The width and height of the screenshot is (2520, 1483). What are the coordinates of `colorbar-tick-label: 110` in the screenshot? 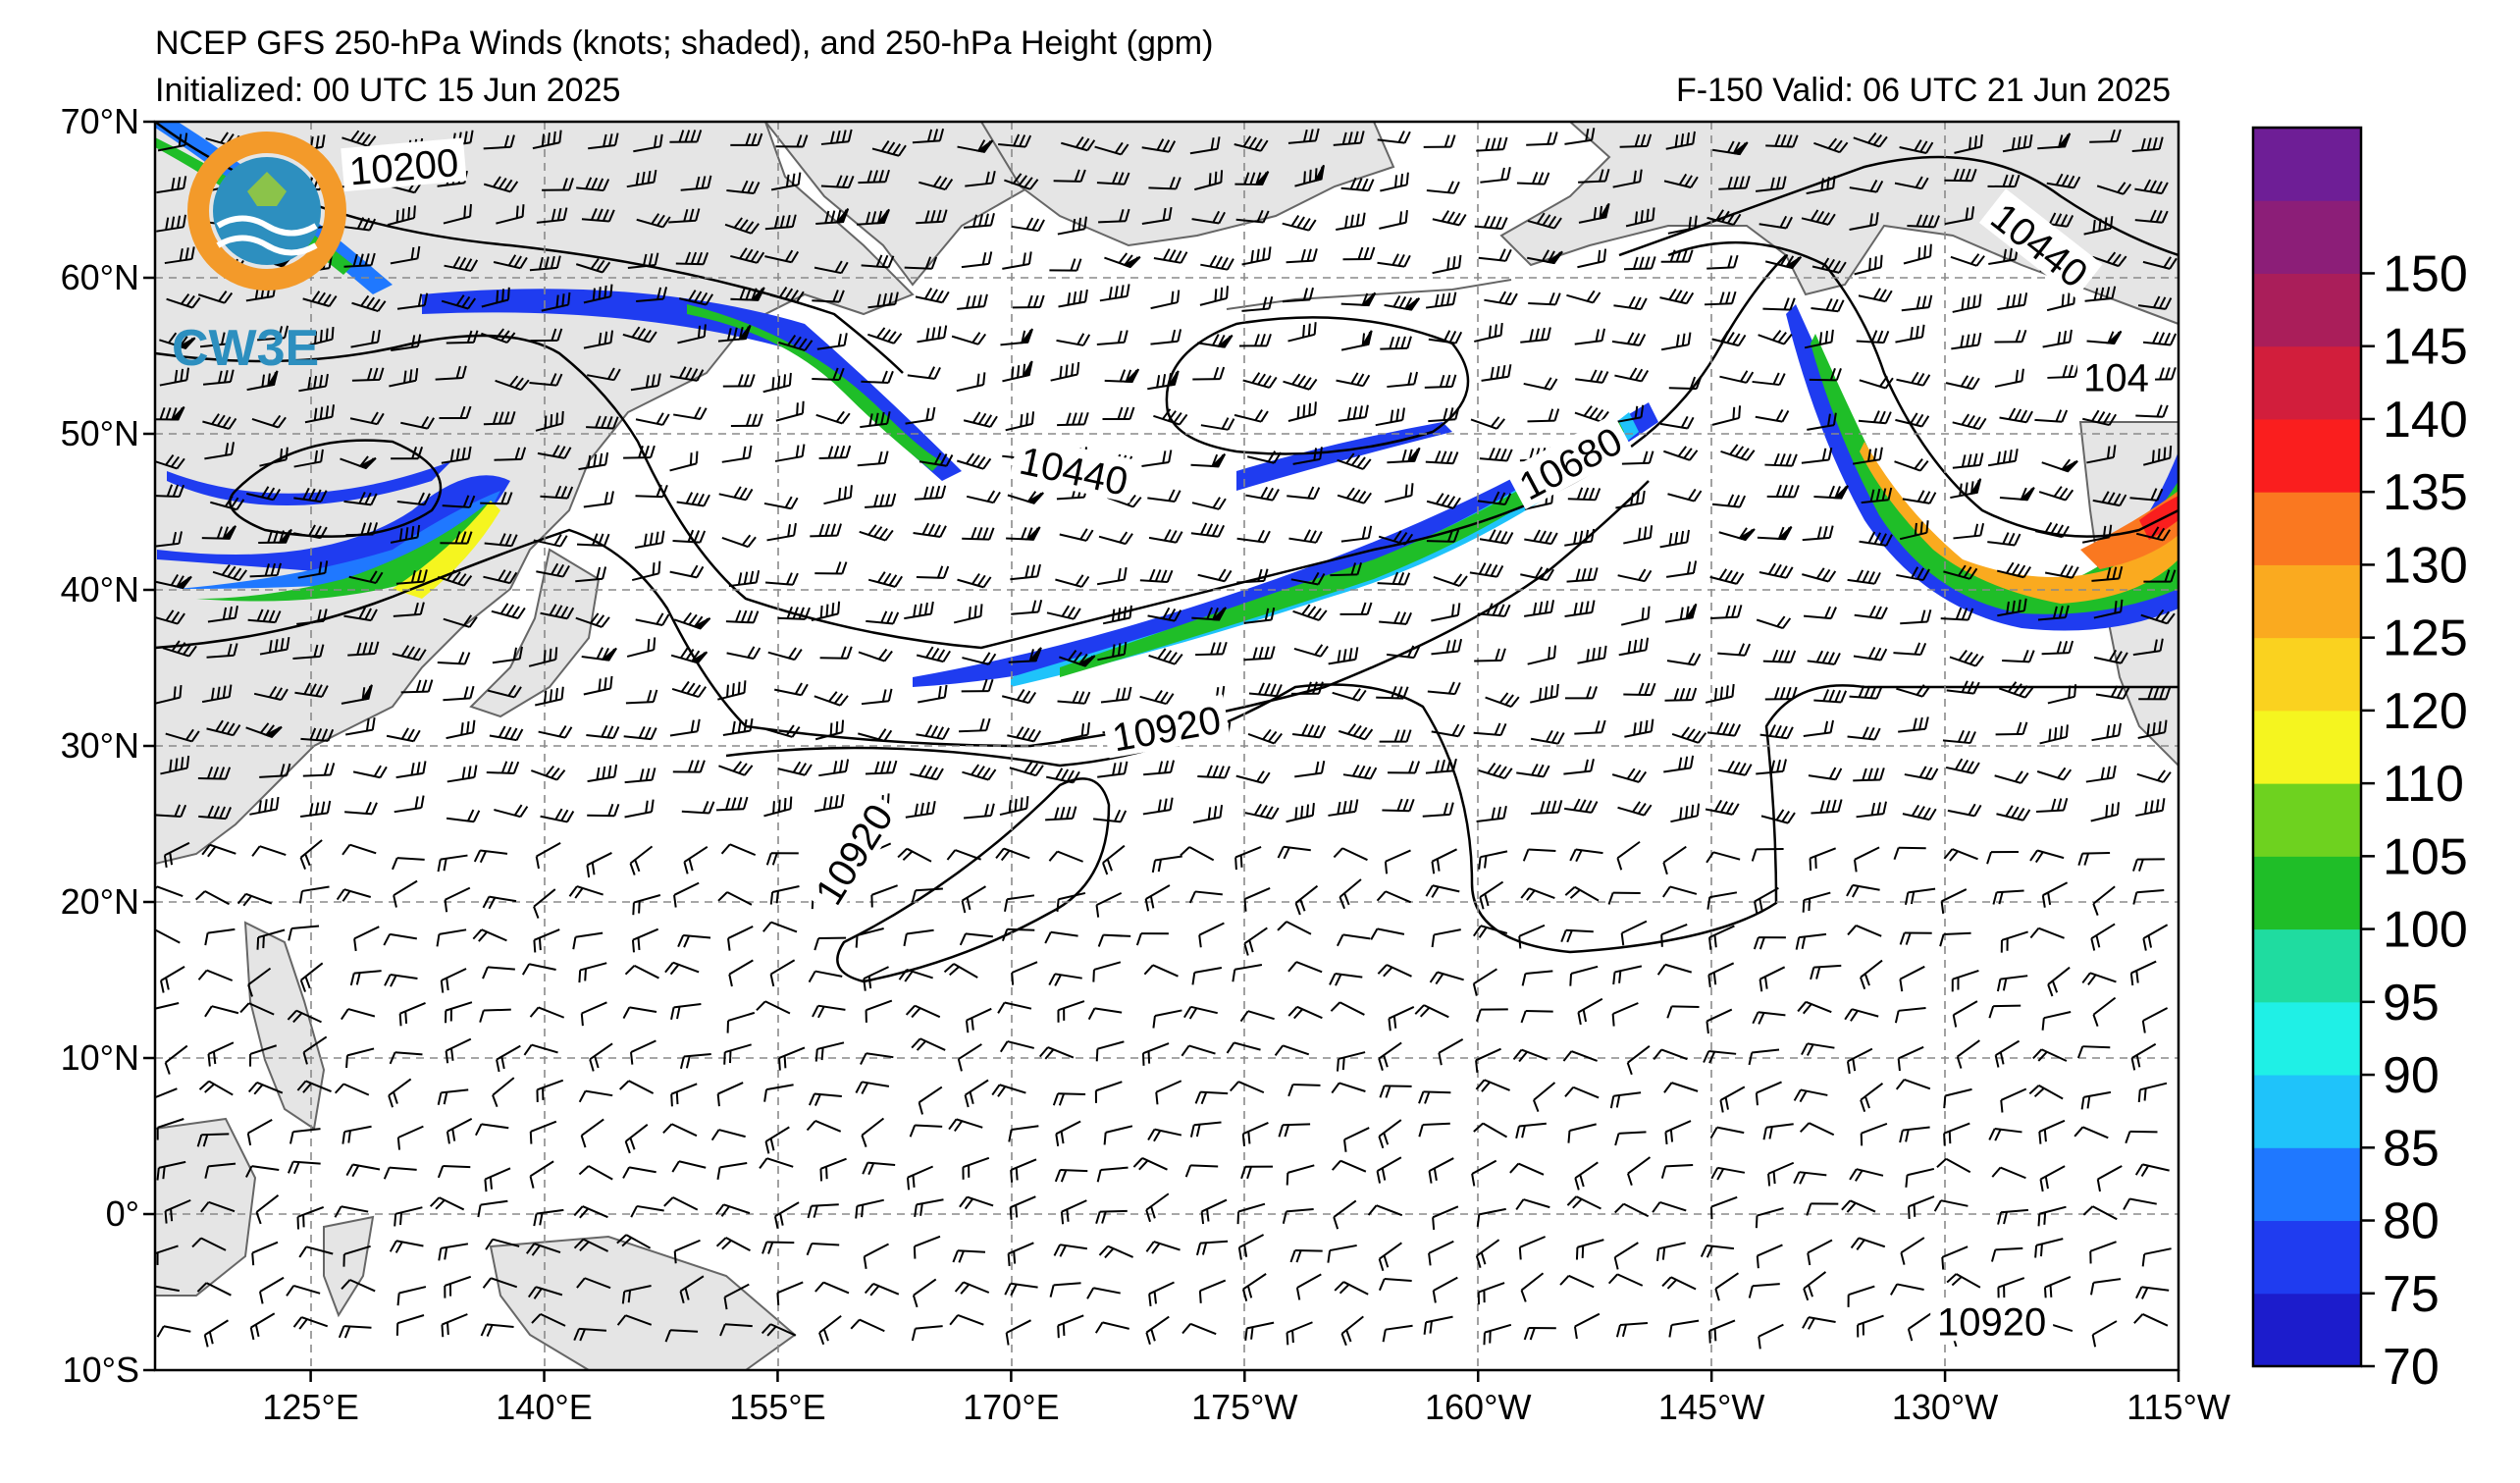 It's located at (2423, 785).